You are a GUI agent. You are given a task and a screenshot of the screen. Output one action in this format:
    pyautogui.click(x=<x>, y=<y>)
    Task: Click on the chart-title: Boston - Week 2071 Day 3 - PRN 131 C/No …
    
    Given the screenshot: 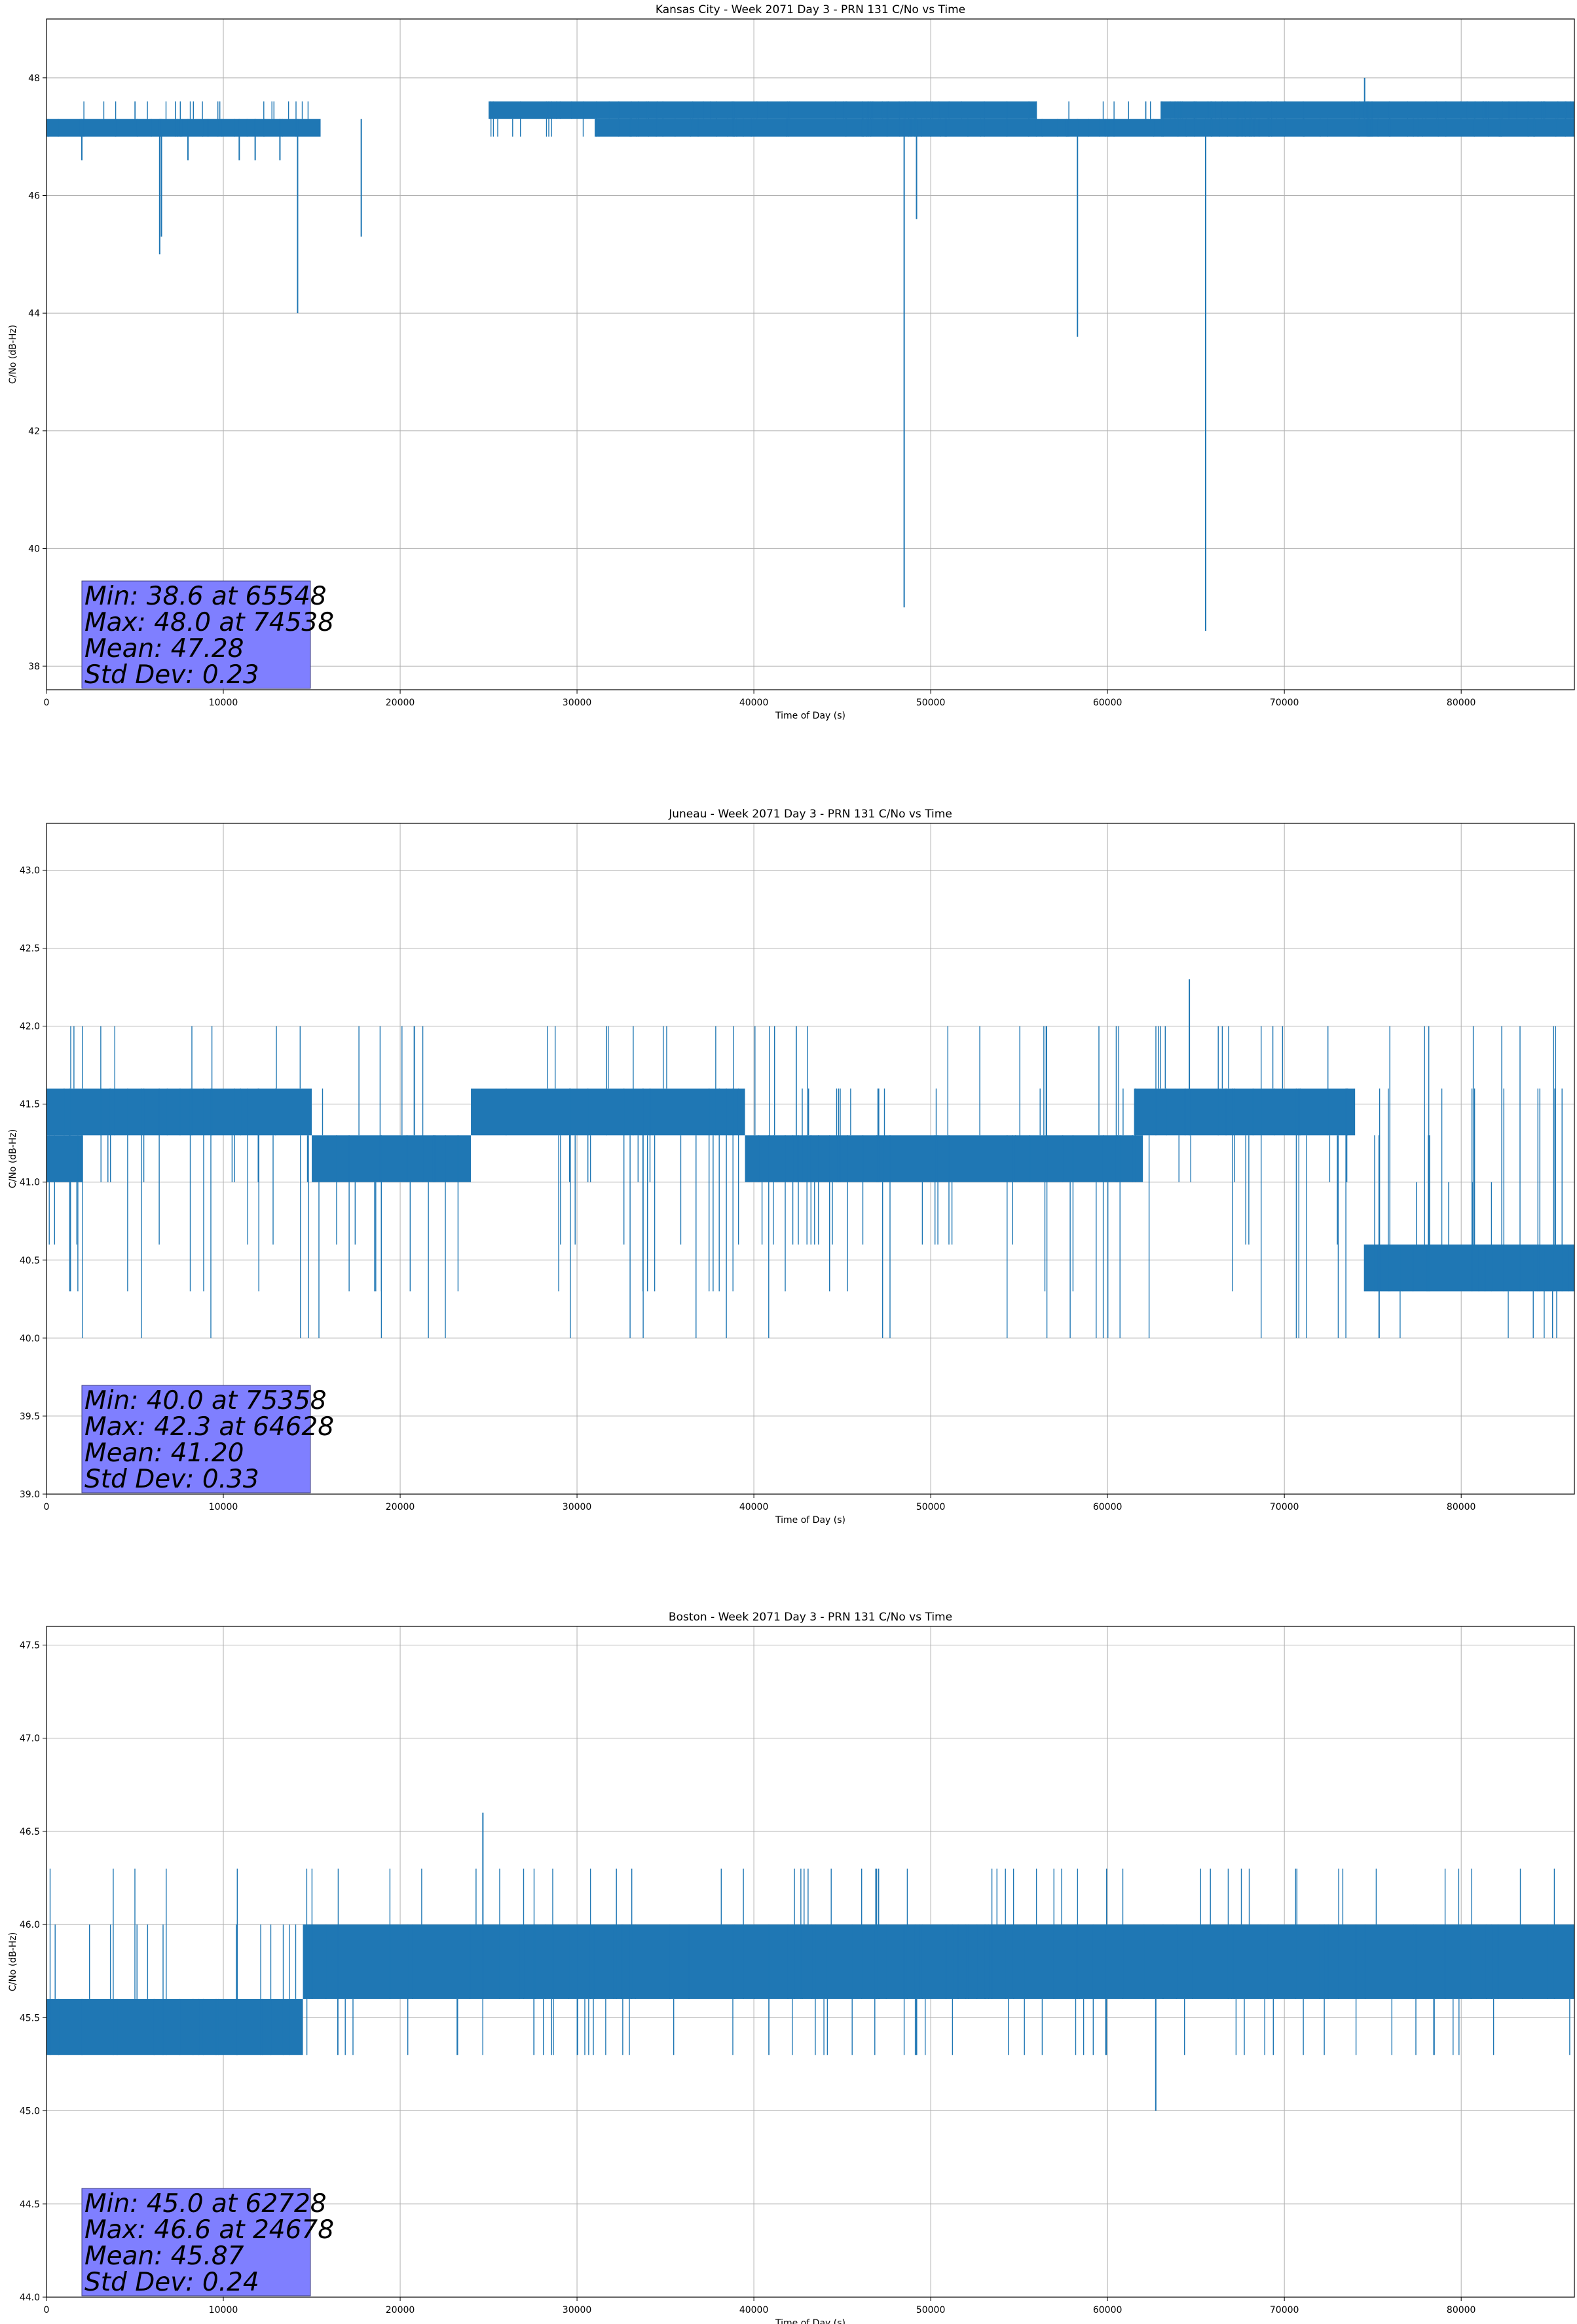 What is the action you would take?
    pyautogui.click(x=810, y=1617)
    